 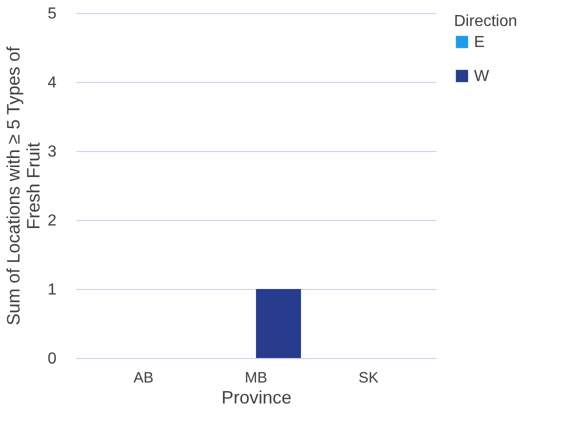 I want to click on legend-label: E, so click(x=479, y=42).